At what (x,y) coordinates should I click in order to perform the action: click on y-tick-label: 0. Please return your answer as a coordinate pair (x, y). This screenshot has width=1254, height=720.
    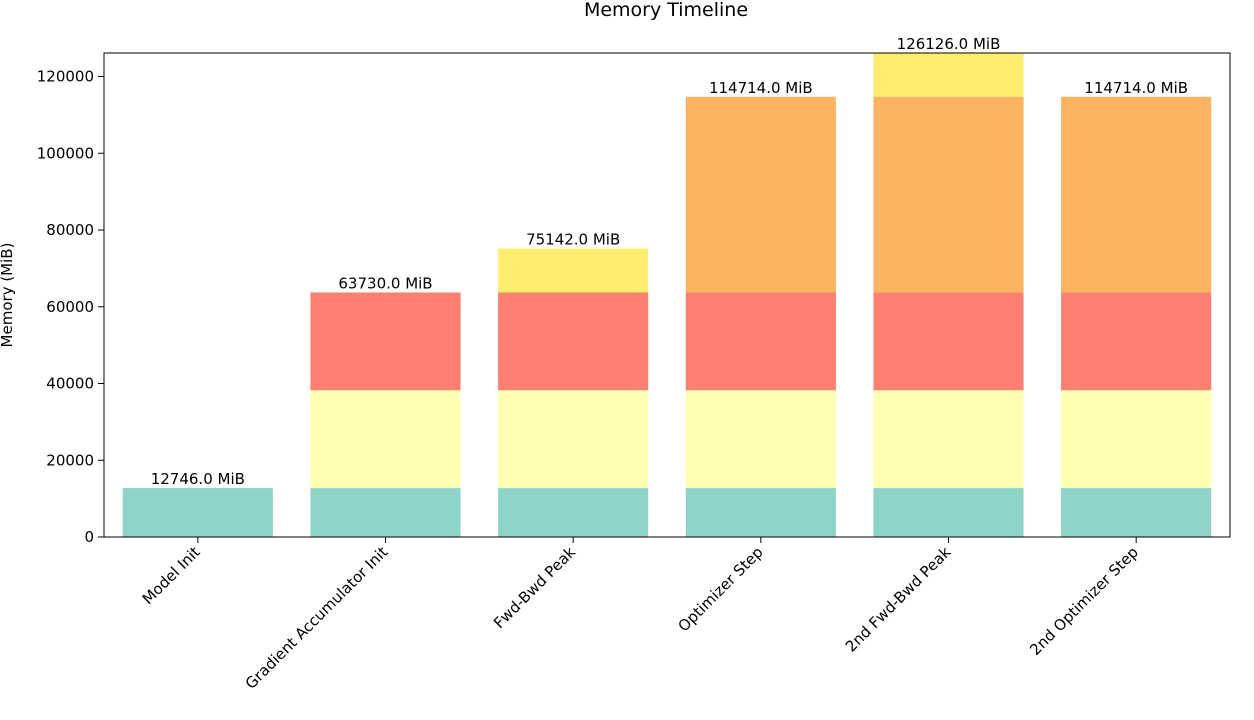
    Looking at the image, I should click on (89, 537).